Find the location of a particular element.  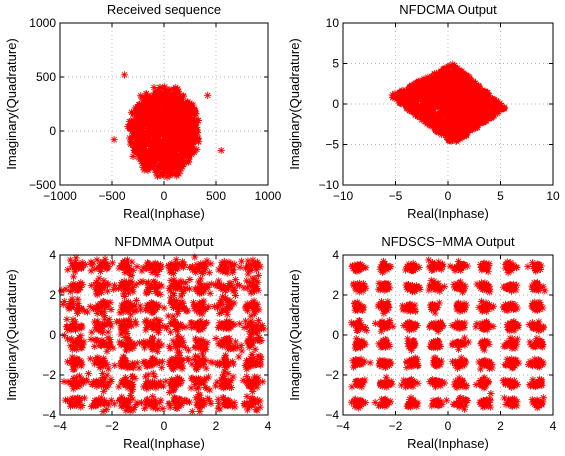

y-tick-label: 10 is located at coordinates (333, 23).